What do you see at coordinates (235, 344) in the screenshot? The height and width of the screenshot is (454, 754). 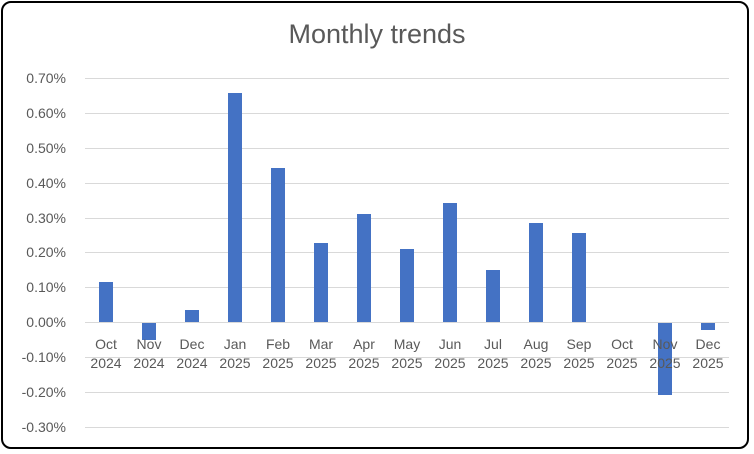 I see `x-axis-month-text: Jan` at bounding box center [235, 344].